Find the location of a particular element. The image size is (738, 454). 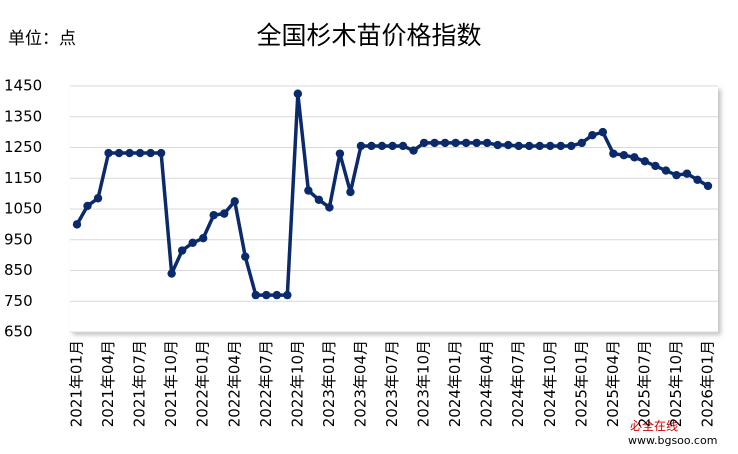

y-tick-label: 750 is located at coordinates (18, 301).